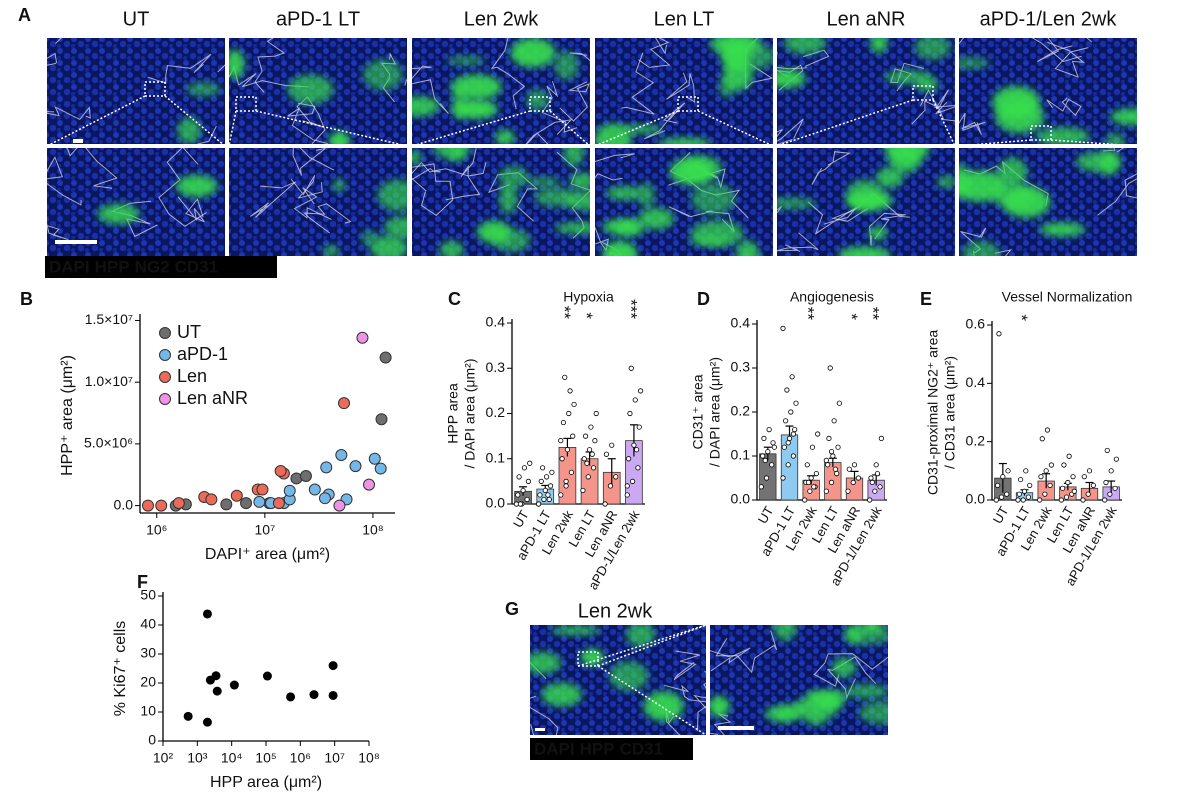 The image size is (1200, 795). Describe the element at coordinates (152, 266) in the screenshot. I see `stain-label: NG2` at that location.